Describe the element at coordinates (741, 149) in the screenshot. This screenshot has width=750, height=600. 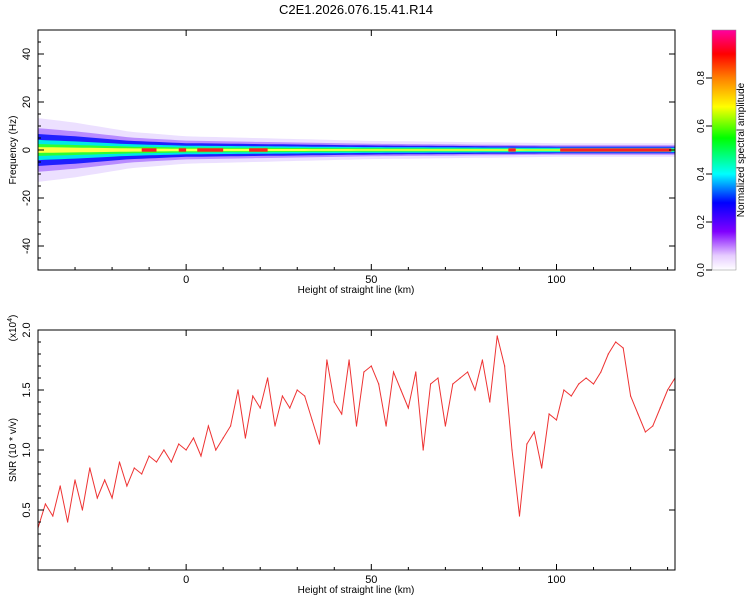
I see `colorbar-label: Normalized spectral amplitude` at that location.